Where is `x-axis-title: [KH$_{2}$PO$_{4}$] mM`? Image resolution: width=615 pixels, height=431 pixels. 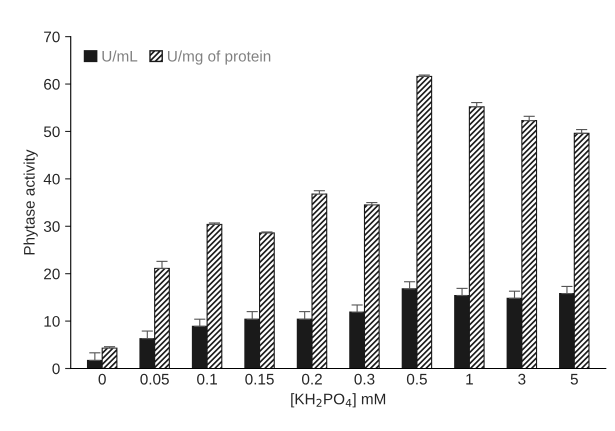
x-axis-title: [KH$_{2}$PO$_{4}$] mM is located at coordinates (338, 400).